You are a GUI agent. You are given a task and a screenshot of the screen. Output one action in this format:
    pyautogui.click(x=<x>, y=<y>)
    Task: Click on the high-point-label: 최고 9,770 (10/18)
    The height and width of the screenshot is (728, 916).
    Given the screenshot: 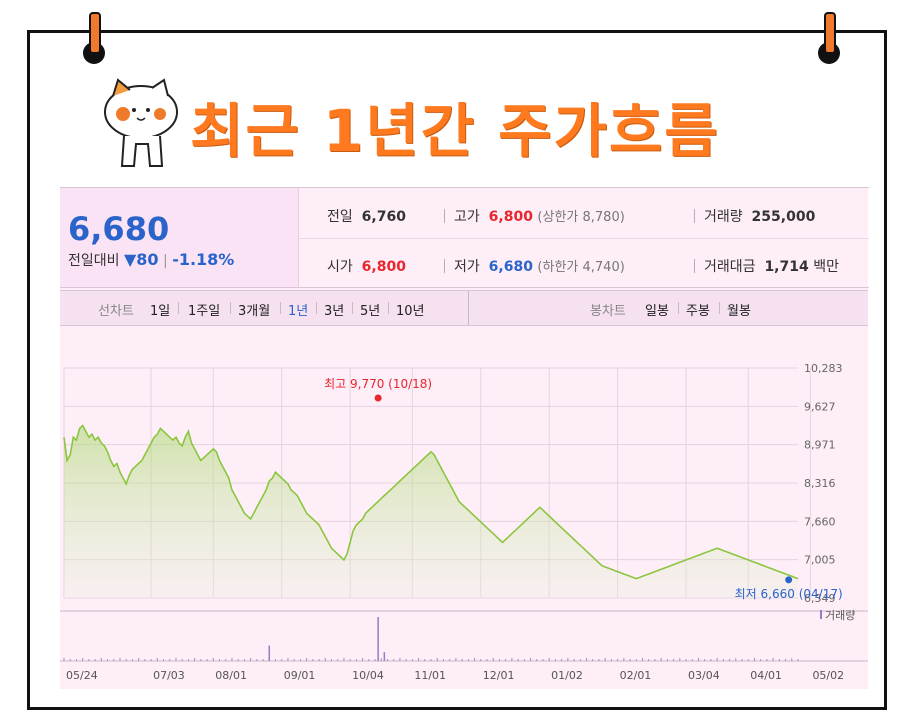 What is the action you would take?
    pyautogui.click(x=378, y=384)
    